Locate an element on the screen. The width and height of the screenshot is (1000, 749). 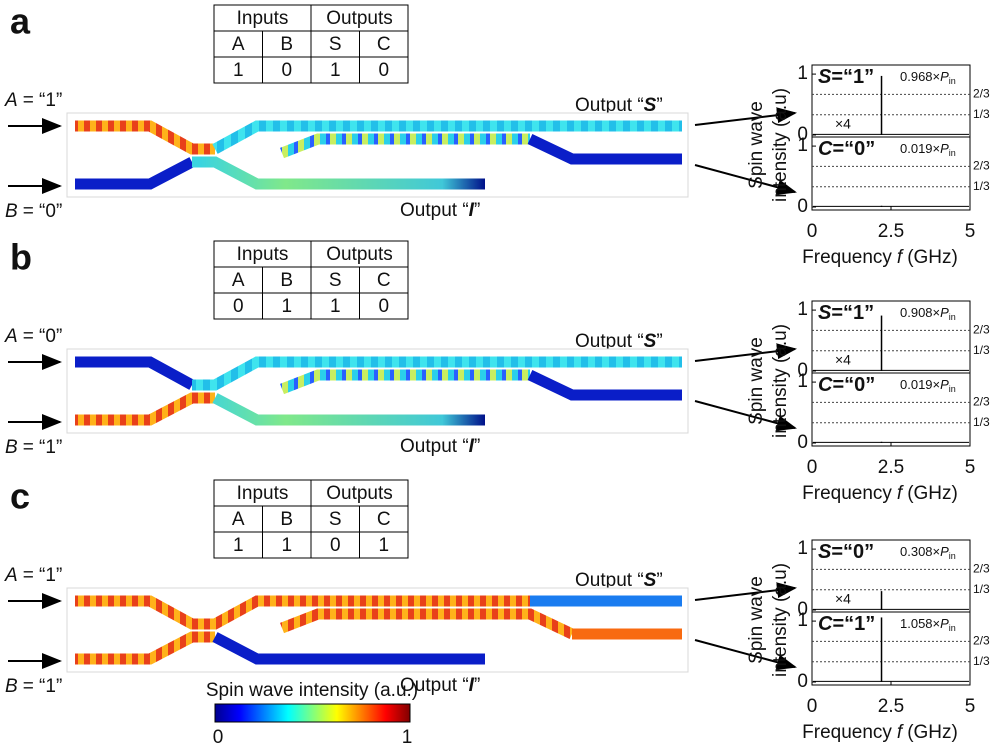
output-i-label-part: ” is located at coordinates (477, 685).